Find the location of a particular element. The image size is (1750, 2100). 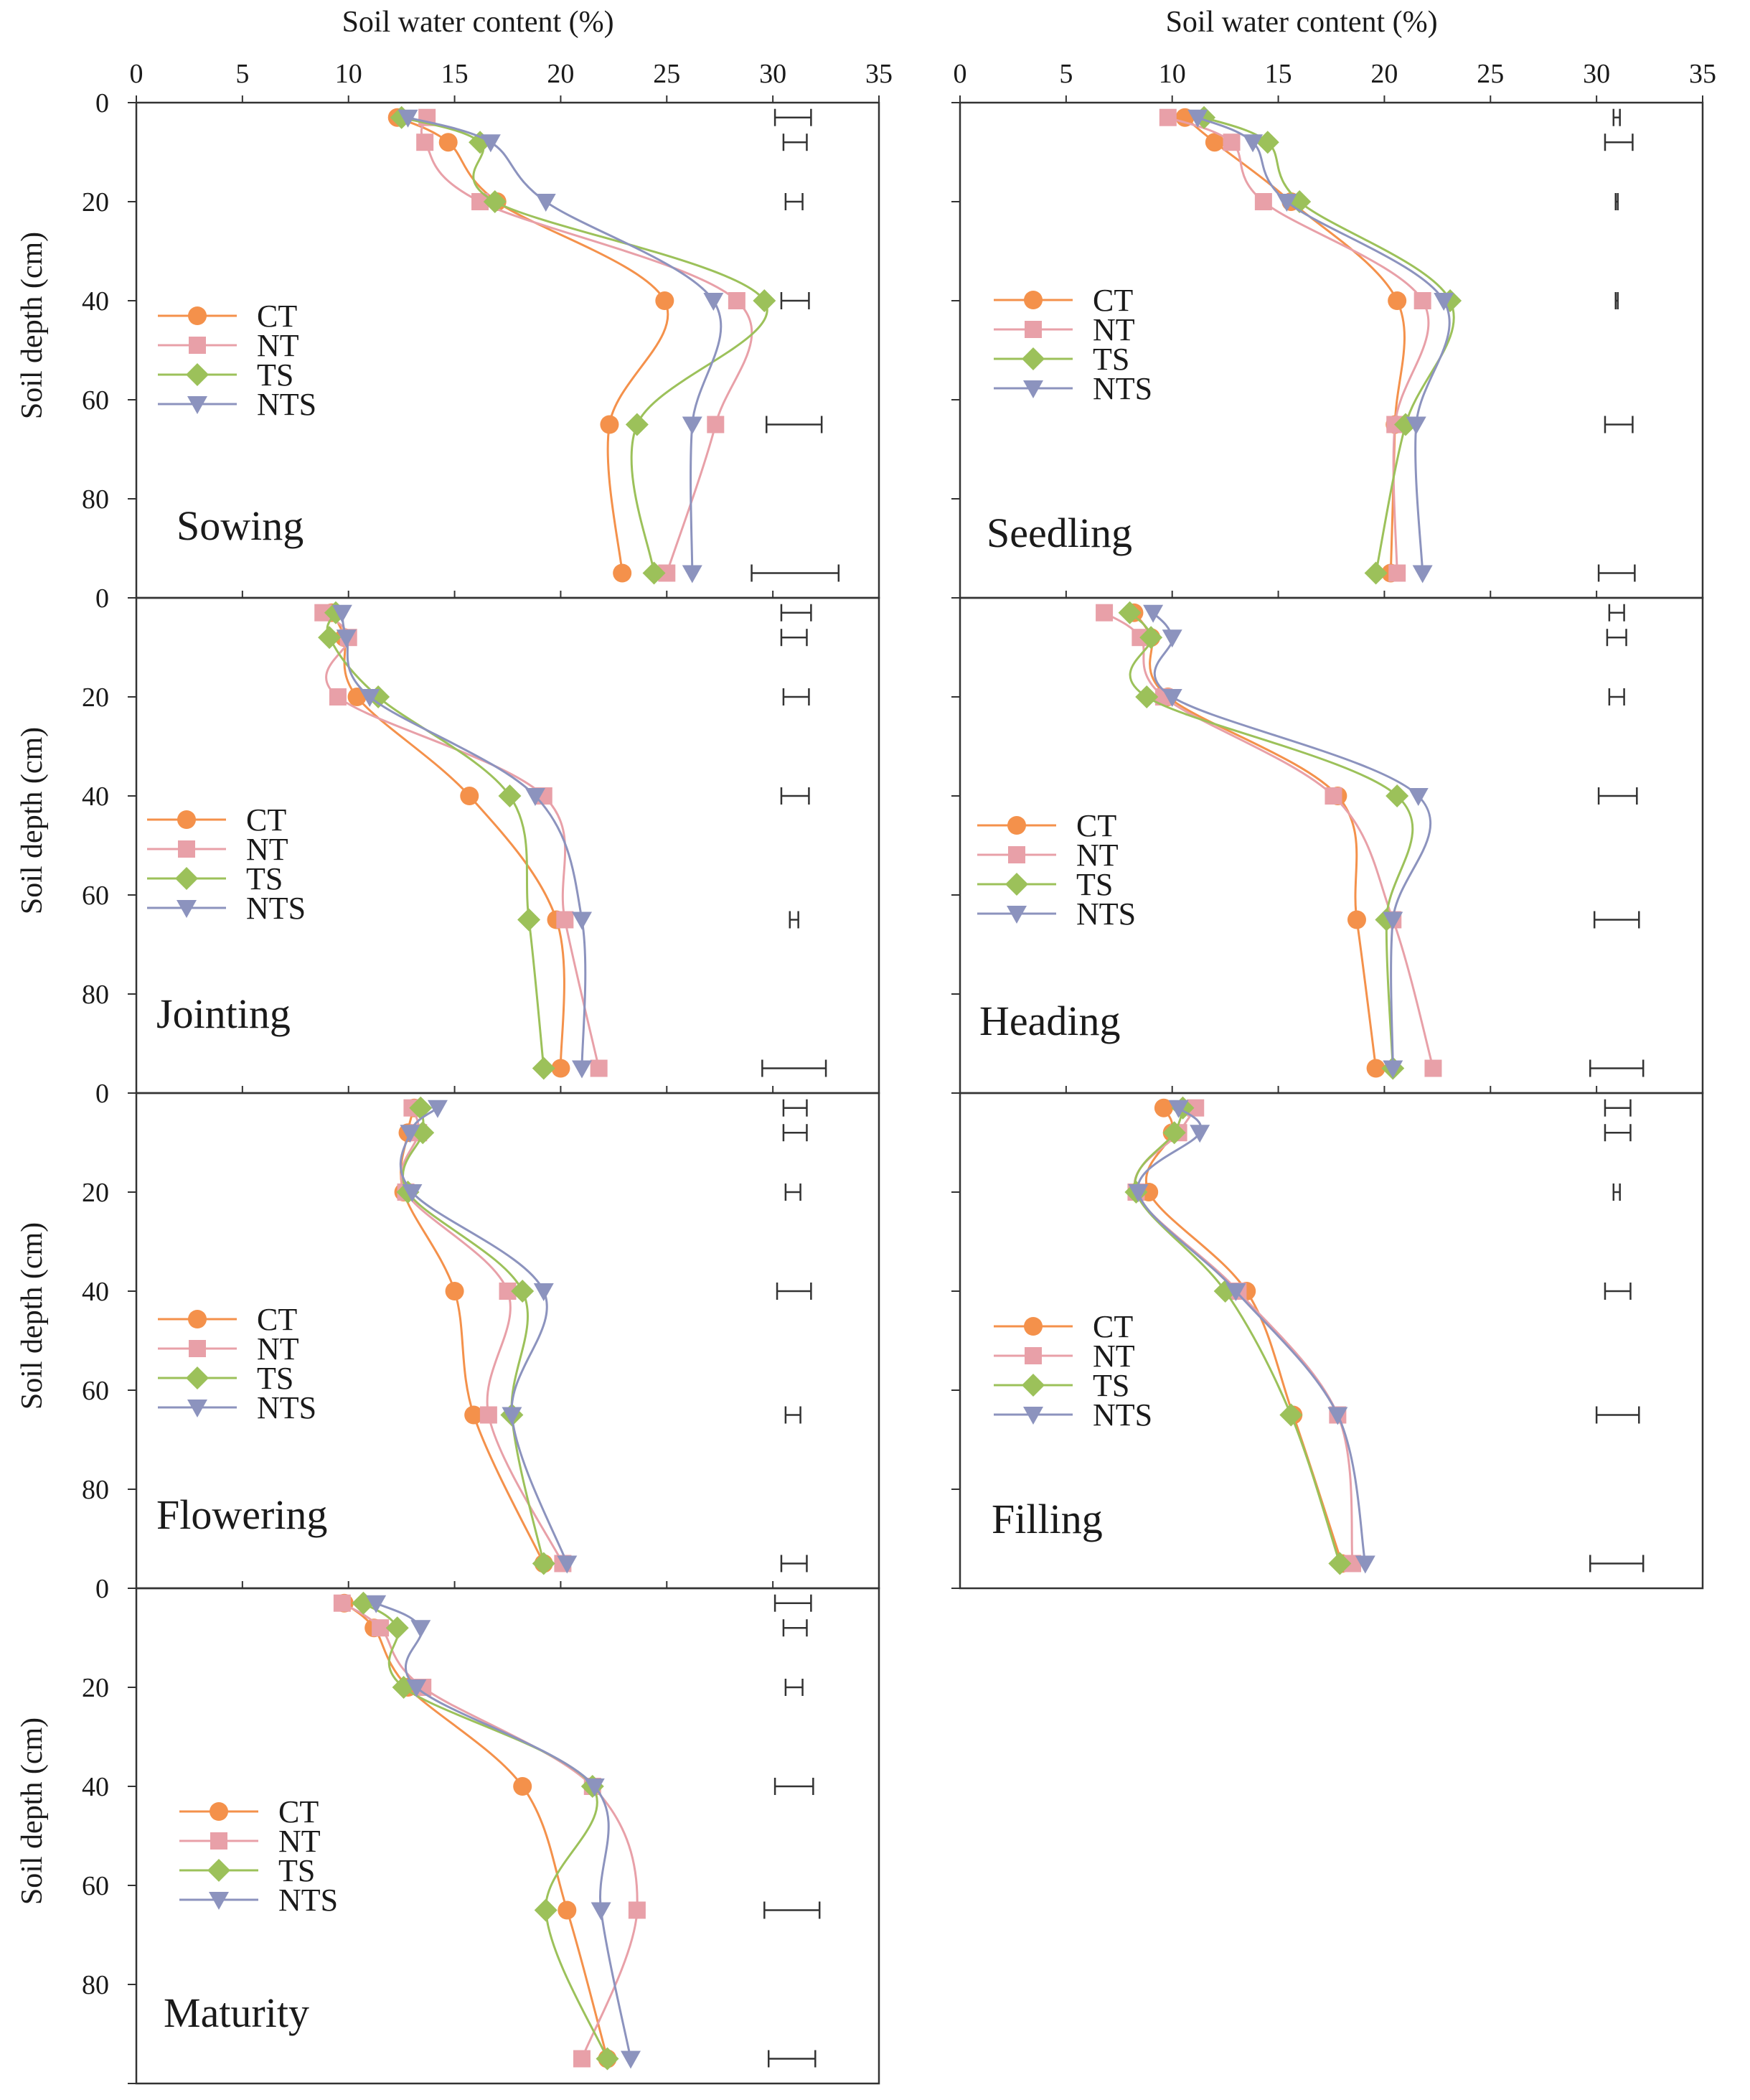

x-axis-title: Soil water content (%) is located at coordinates (1302, 22).